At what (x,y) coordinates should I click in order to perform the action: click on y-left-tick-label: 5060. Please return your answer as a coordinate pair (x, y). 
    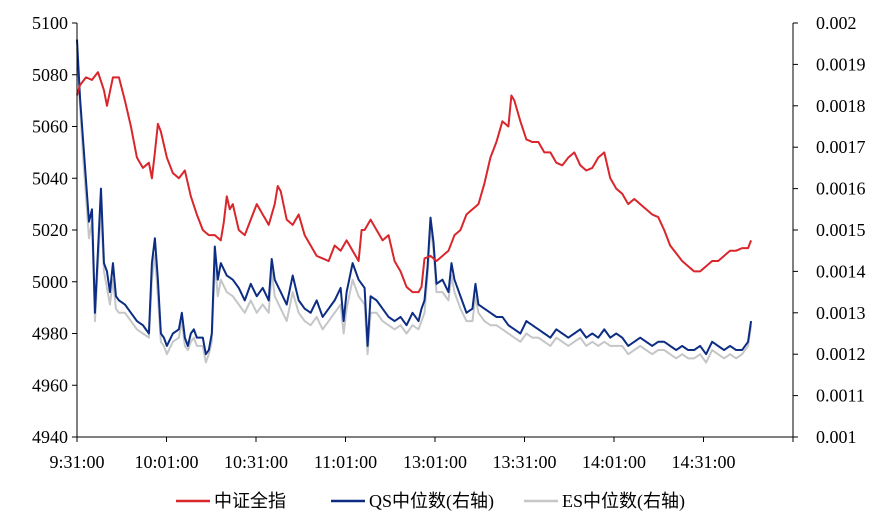
    Looking at the image, I should click on (50, 127).